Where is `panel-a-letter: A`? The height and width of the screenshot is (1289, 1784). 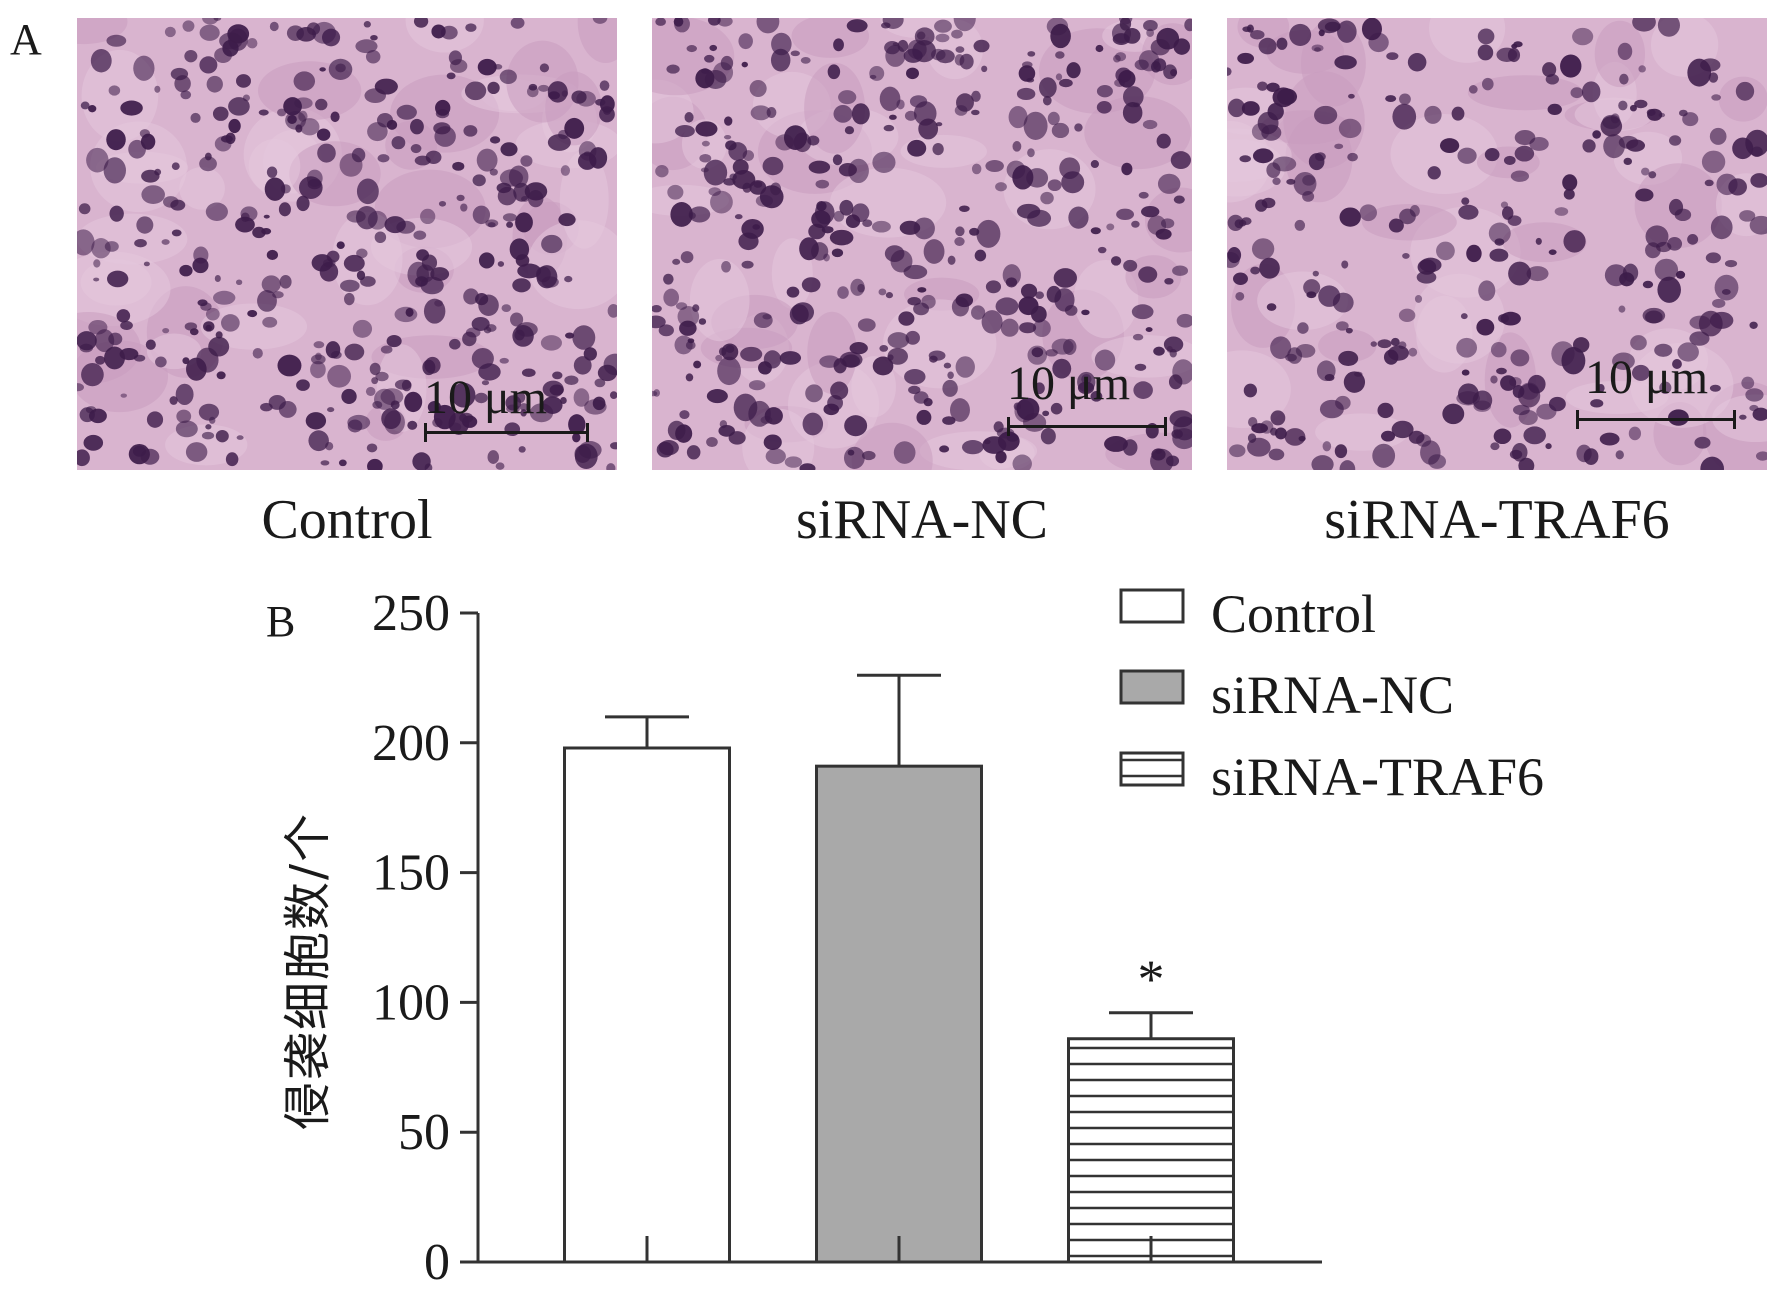
panel-a-letter: A is located at coordinates (26, 39).